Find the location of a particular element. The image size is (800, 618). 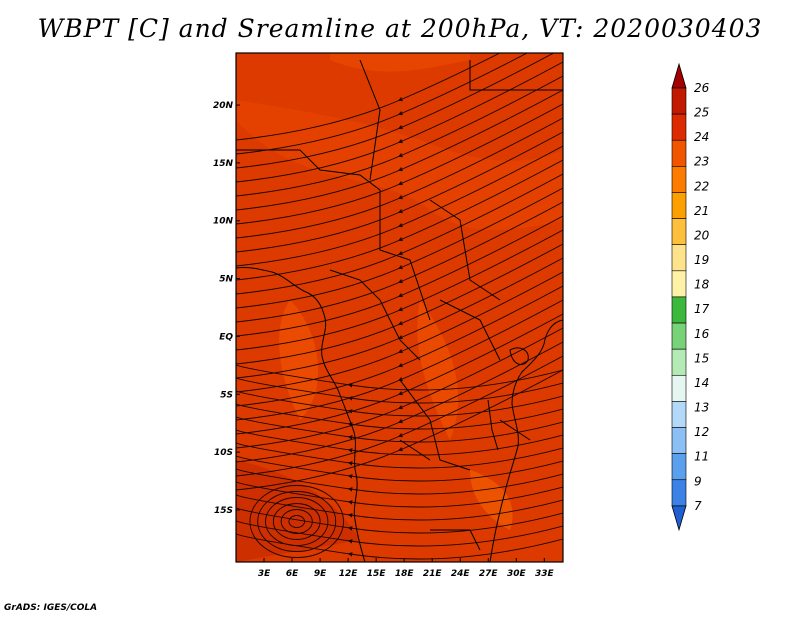

lat-label: 10S is located at coordinates (223, 453).